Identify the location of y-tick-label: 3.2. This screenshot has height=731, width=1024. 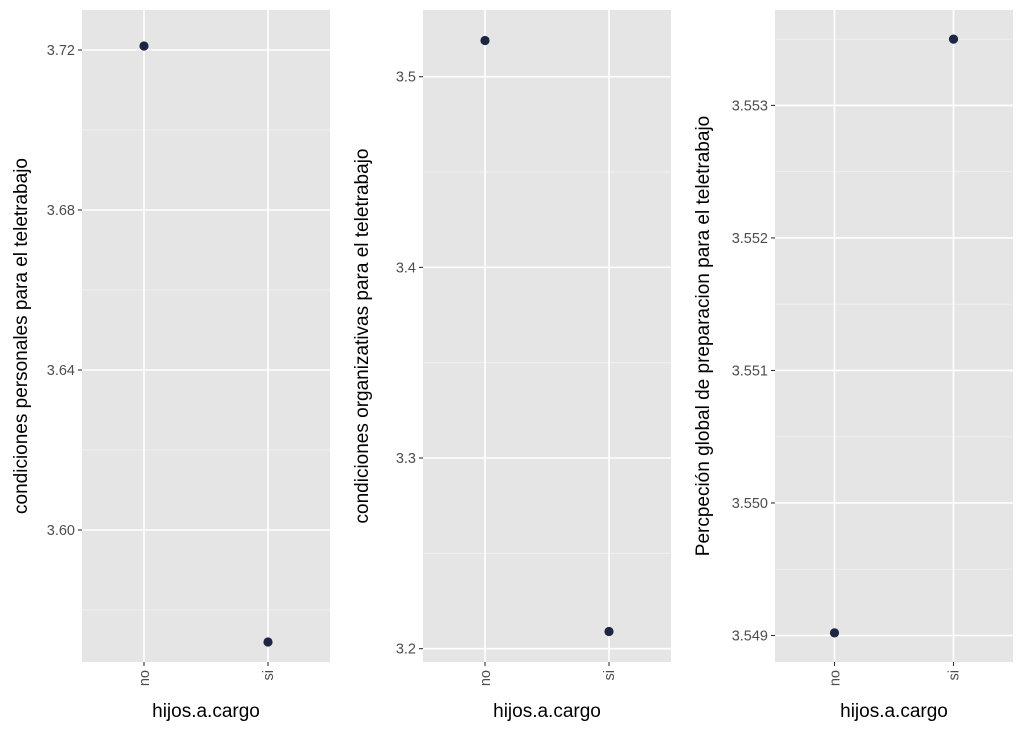
(406, 650).